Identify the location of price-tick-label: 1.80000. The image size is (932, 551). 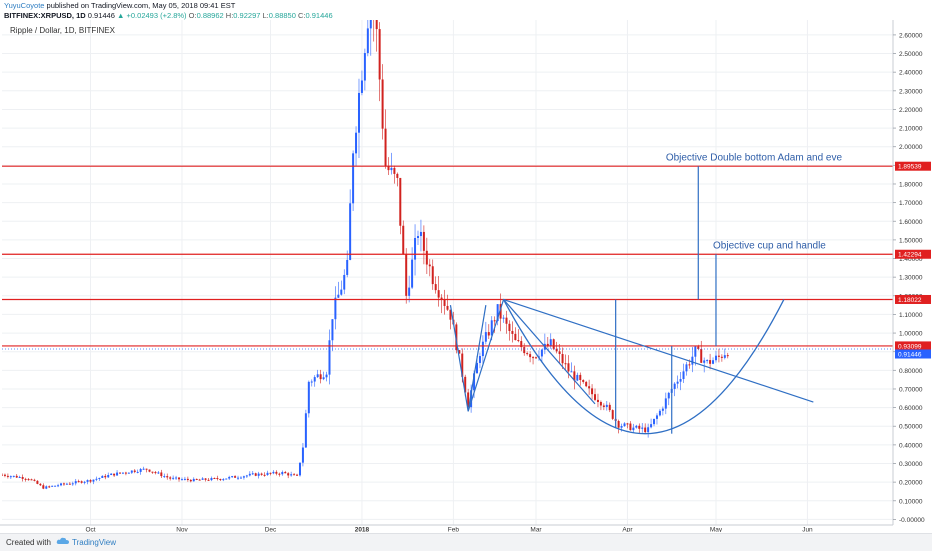
(911, 184).